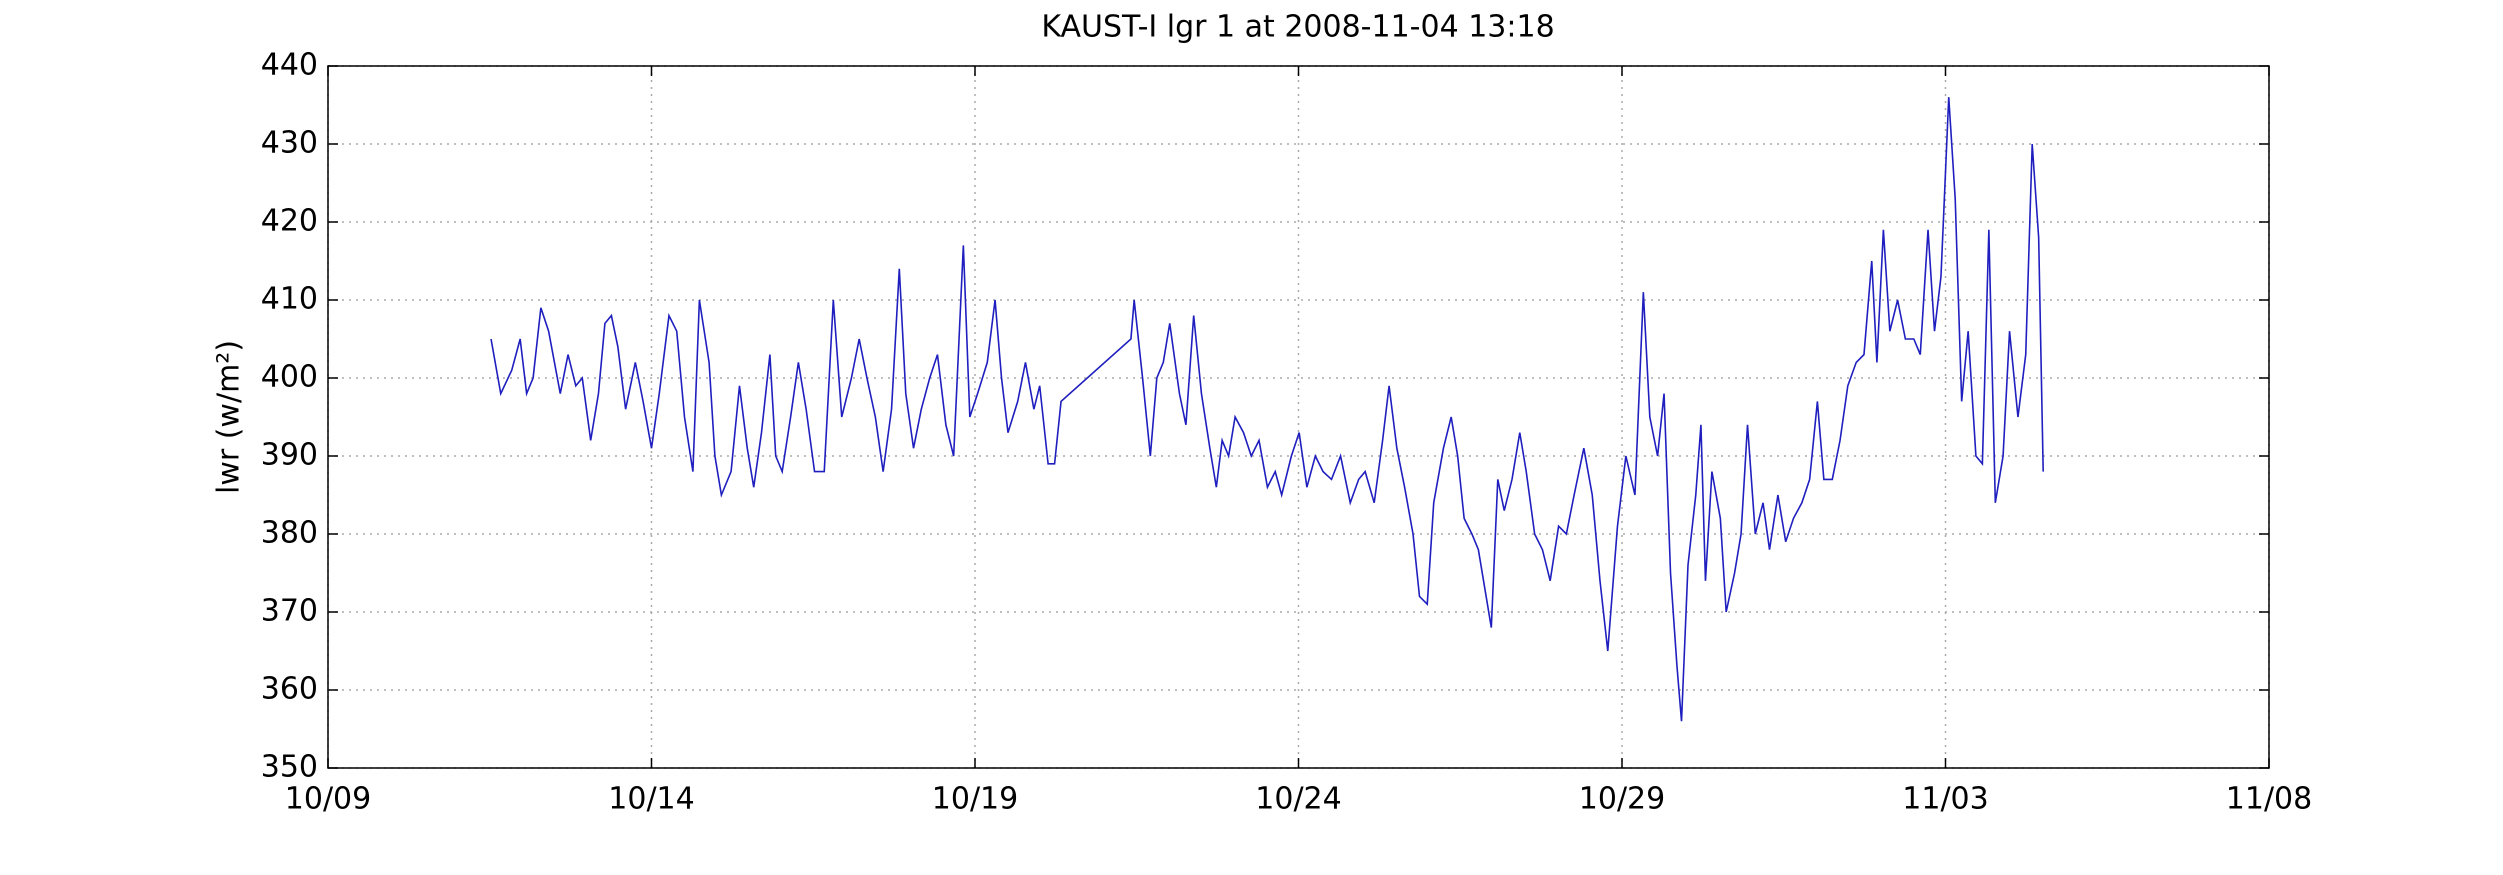 Image resolution: width=2503 pixels, height=875 pixels. I want to click on y-tick-label: 350, so click(289, 767).